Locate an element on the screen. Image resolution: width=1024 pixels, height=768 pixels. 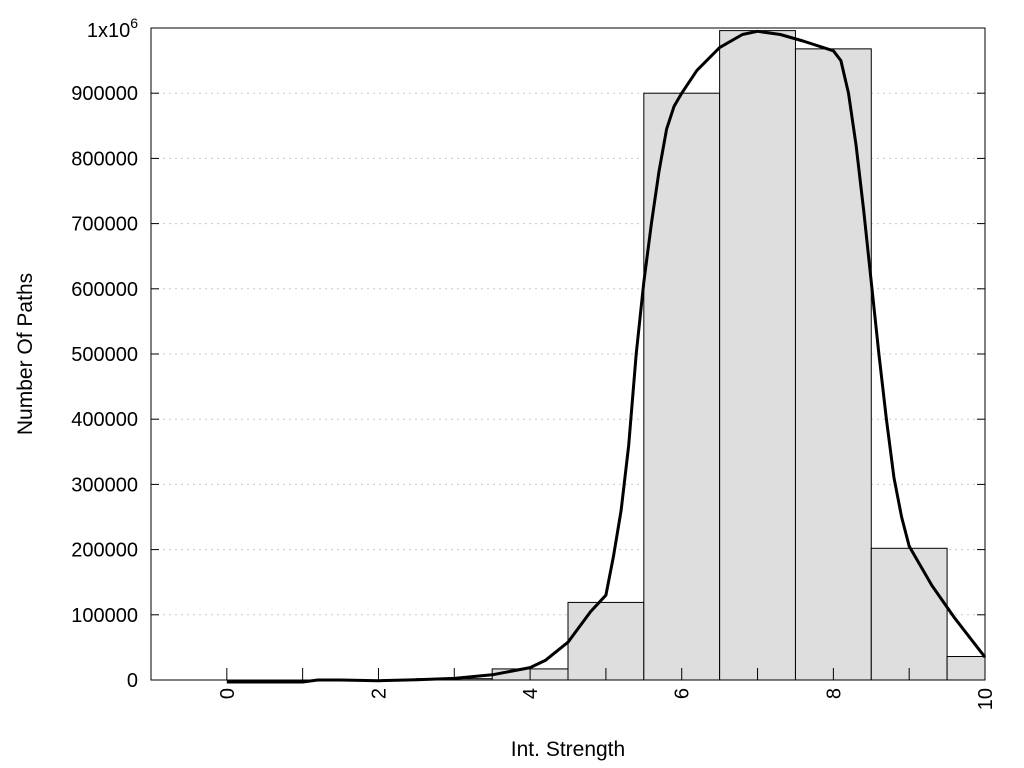
y-tick-label: 500000 is located at coordinates (104, 355).